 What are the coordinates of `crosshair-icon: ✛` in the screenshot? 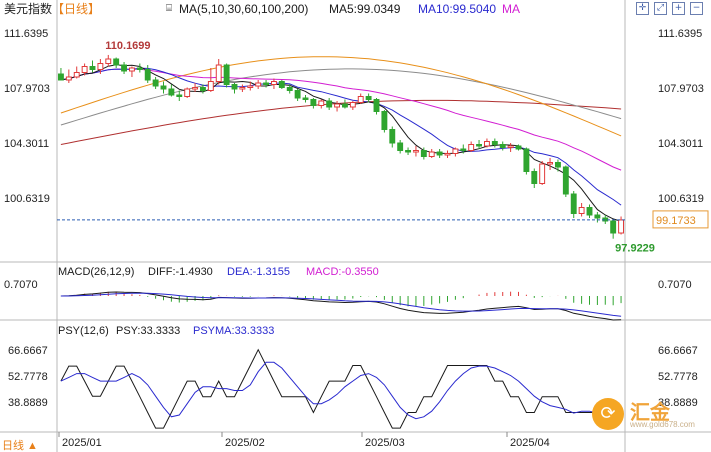 It's located at (642, 8).